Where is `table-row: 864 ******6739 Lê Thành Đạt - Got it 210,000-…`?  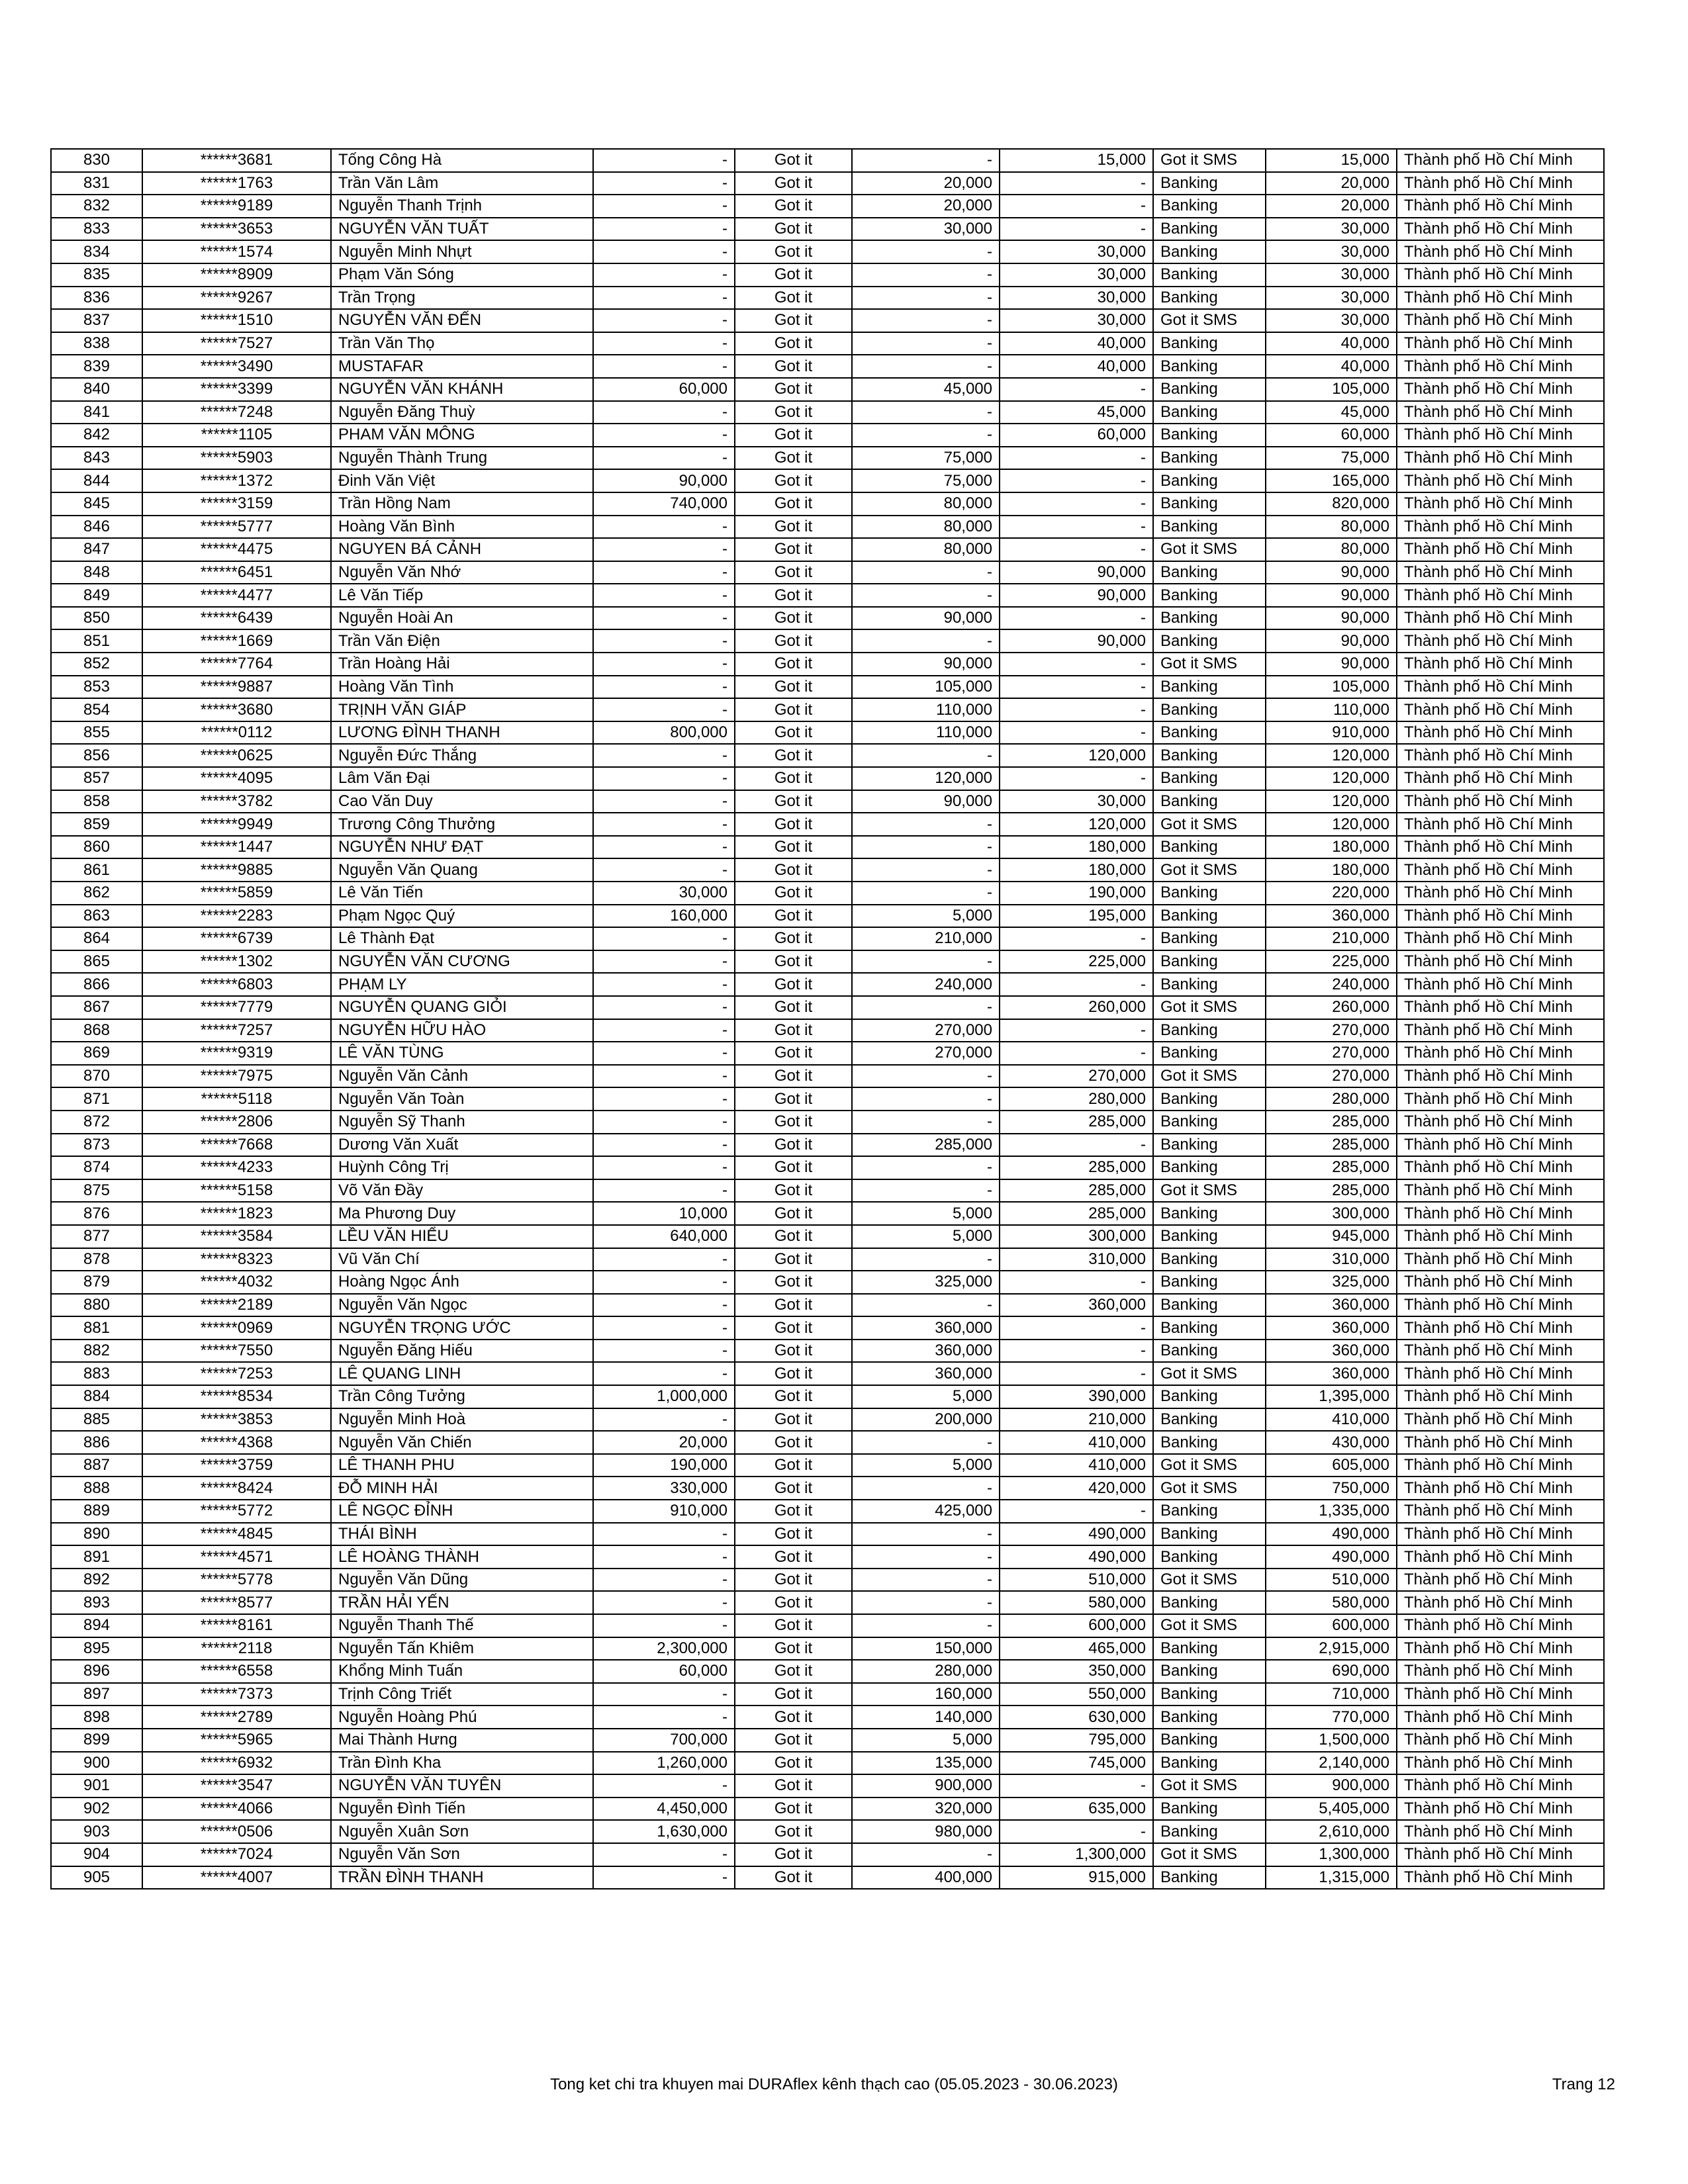 table-row: 864 ******6739 Lê Thành Đạt - Got it 210,000-… is located at coordinates (827, 939).